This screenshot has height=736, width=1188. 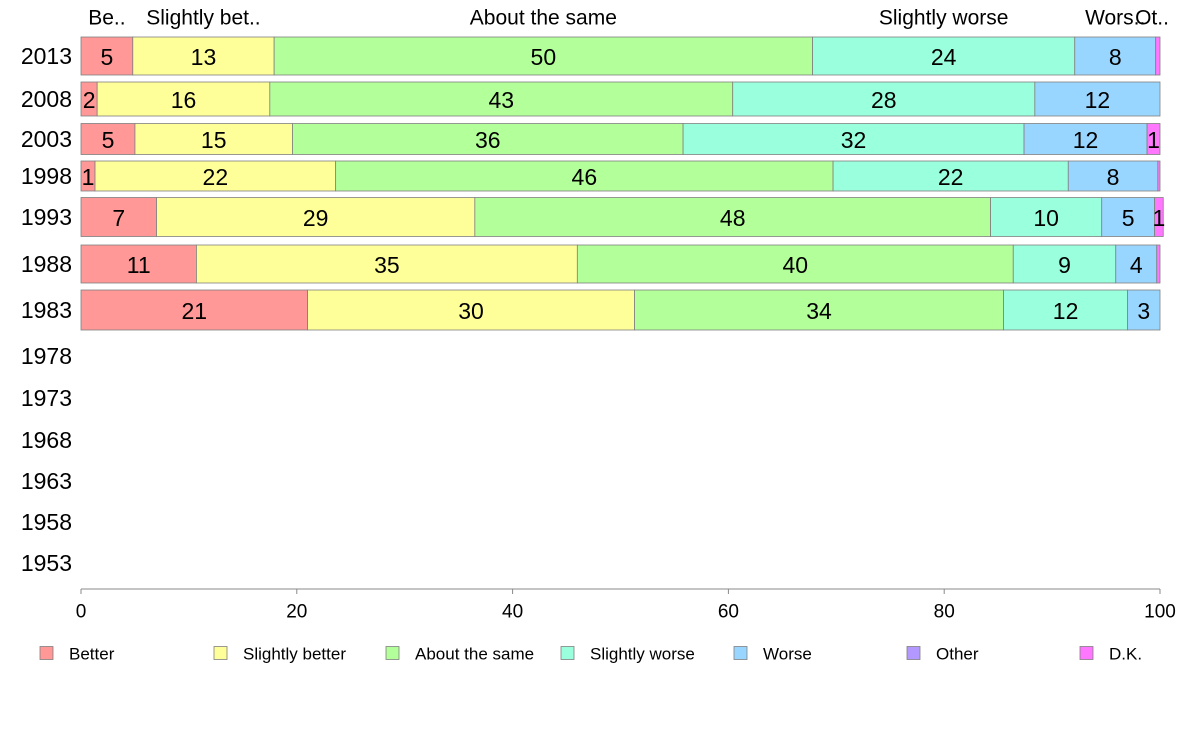 I want to click on bar-1993-better, so click(x=118, y=217).